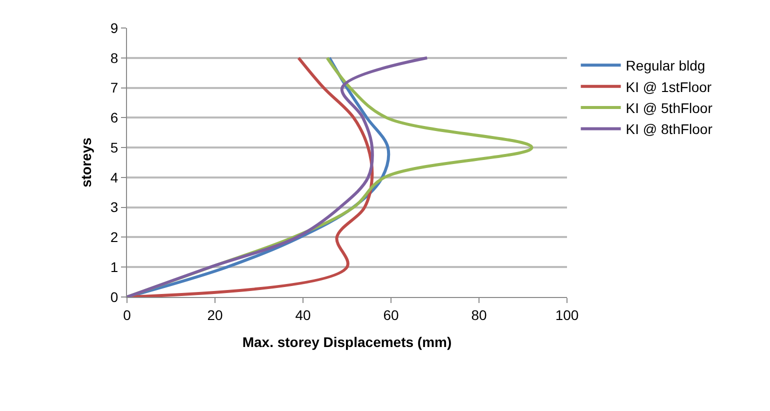  What do you see at coordinates (114, 147) in the screenshot?
I see `y-tick-label: 5` at bounding box center [114, 147].